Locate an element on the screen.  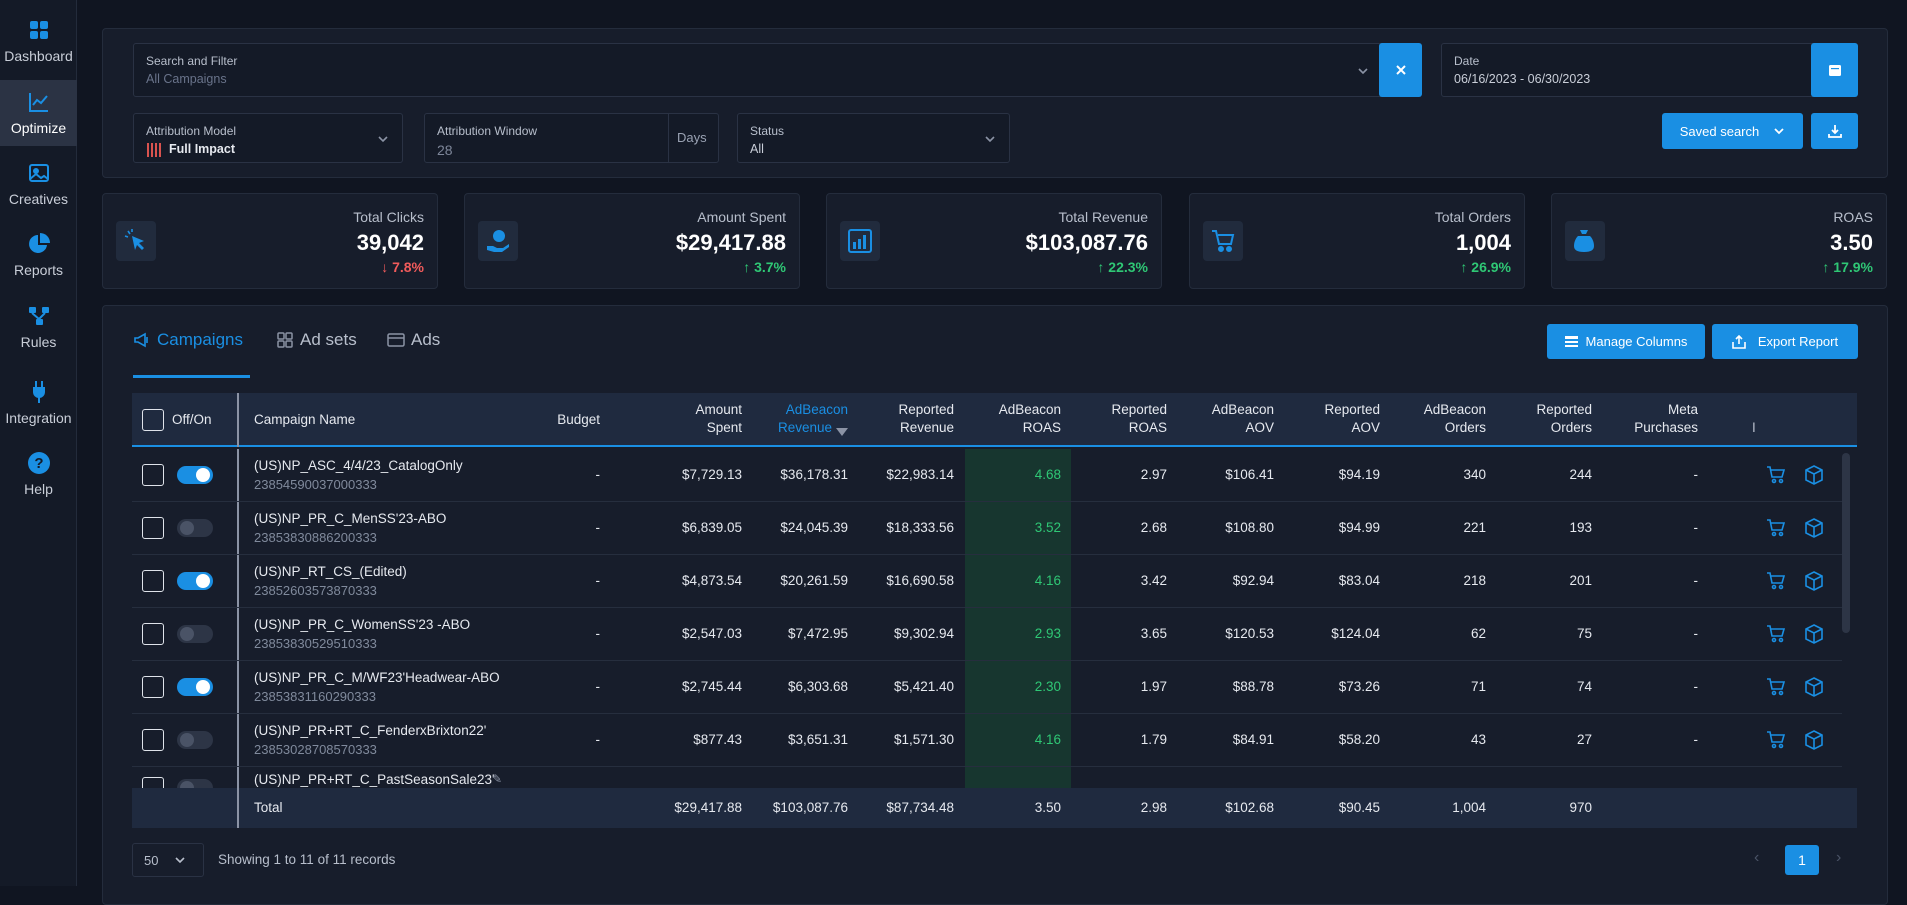
nav-label: Rules is located at coordinates (38, 342).